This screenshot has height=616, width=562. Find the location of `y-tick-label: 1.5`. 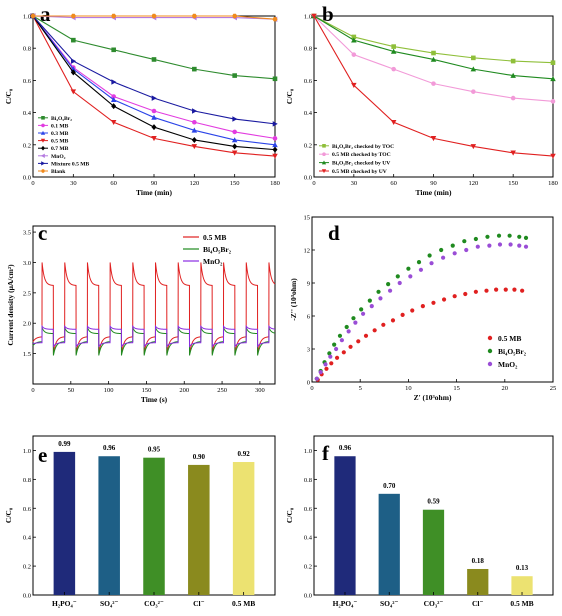

y-tick-label: 1.5 is located at coordinates (27, 354).